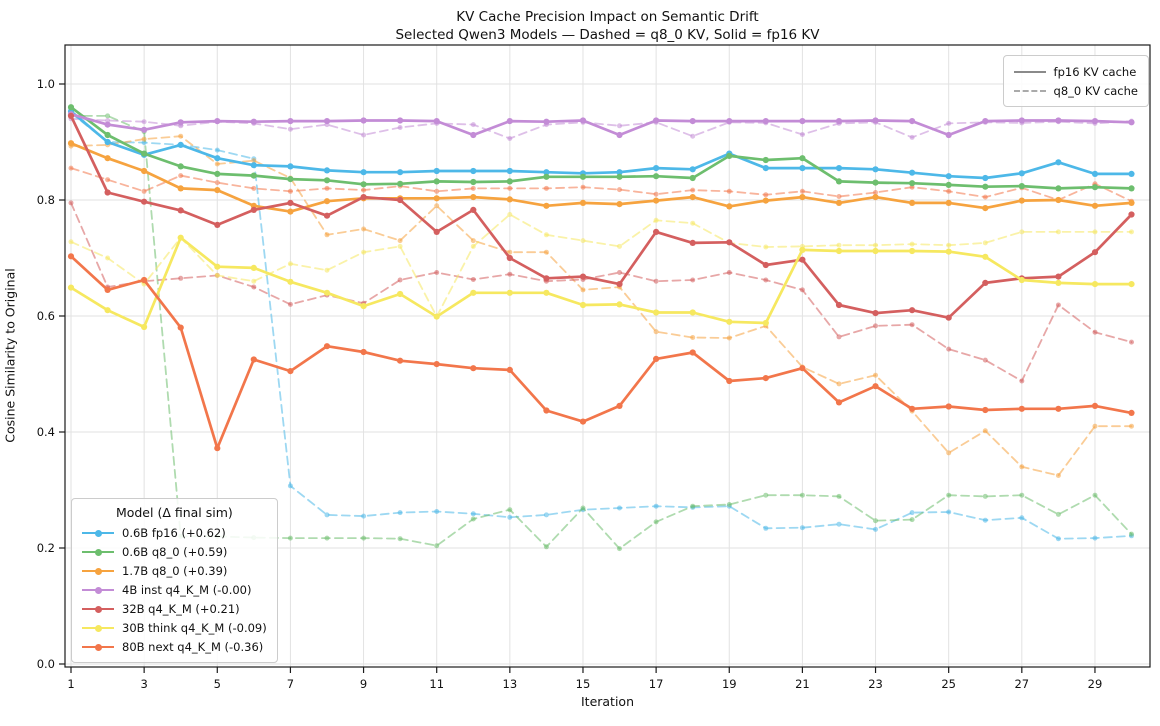 The height and width of the screenshot is (726, 1160). Describe the element at coordinates (510, 684) in the screenshot. I see `x-tick-label: 13` at that location.